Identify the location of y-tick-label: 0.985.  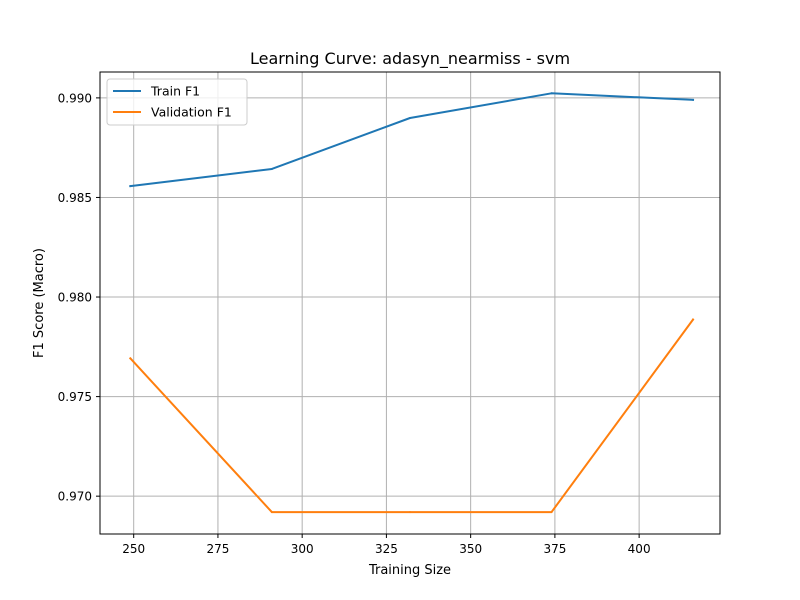
(75, 198).